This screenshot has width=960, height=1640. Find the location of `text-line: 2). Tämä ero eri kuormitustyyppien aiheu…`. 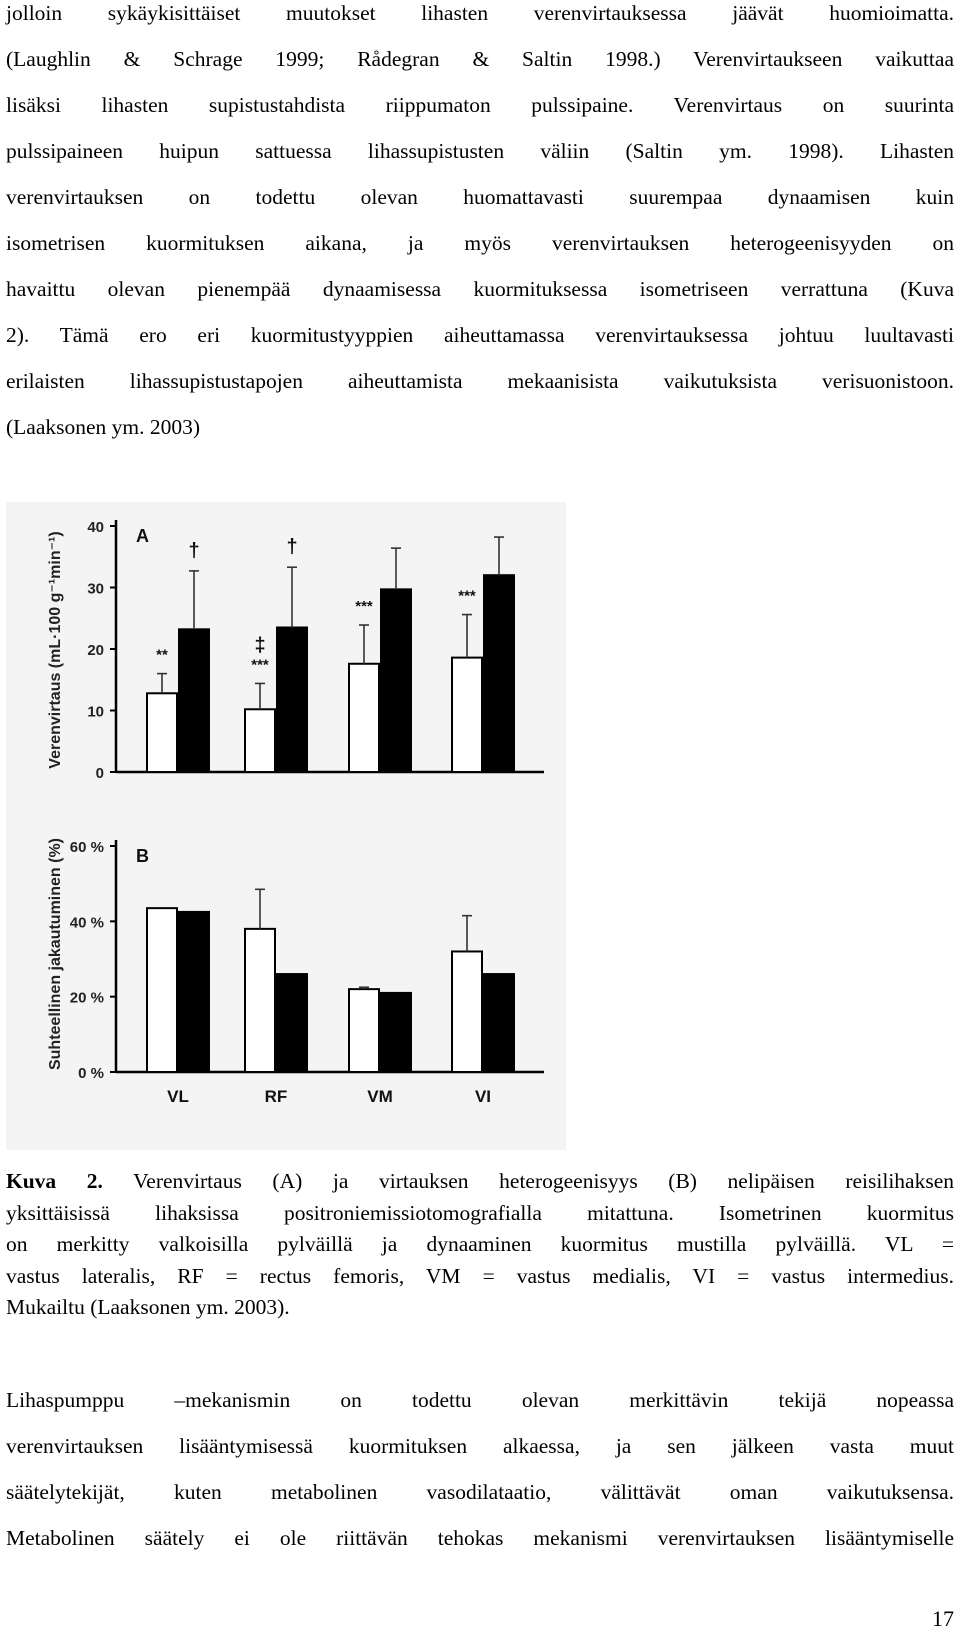

text-line: 2). Tämä ero eri kuormitustyyppien aiheu… is located at coordinates (480, 335).